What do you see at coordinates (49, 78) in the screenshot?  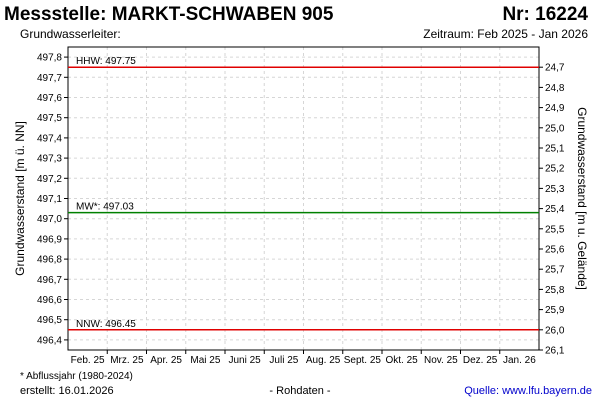 I see `y-tick-label: 497,7` at bounding box center [49, 78].